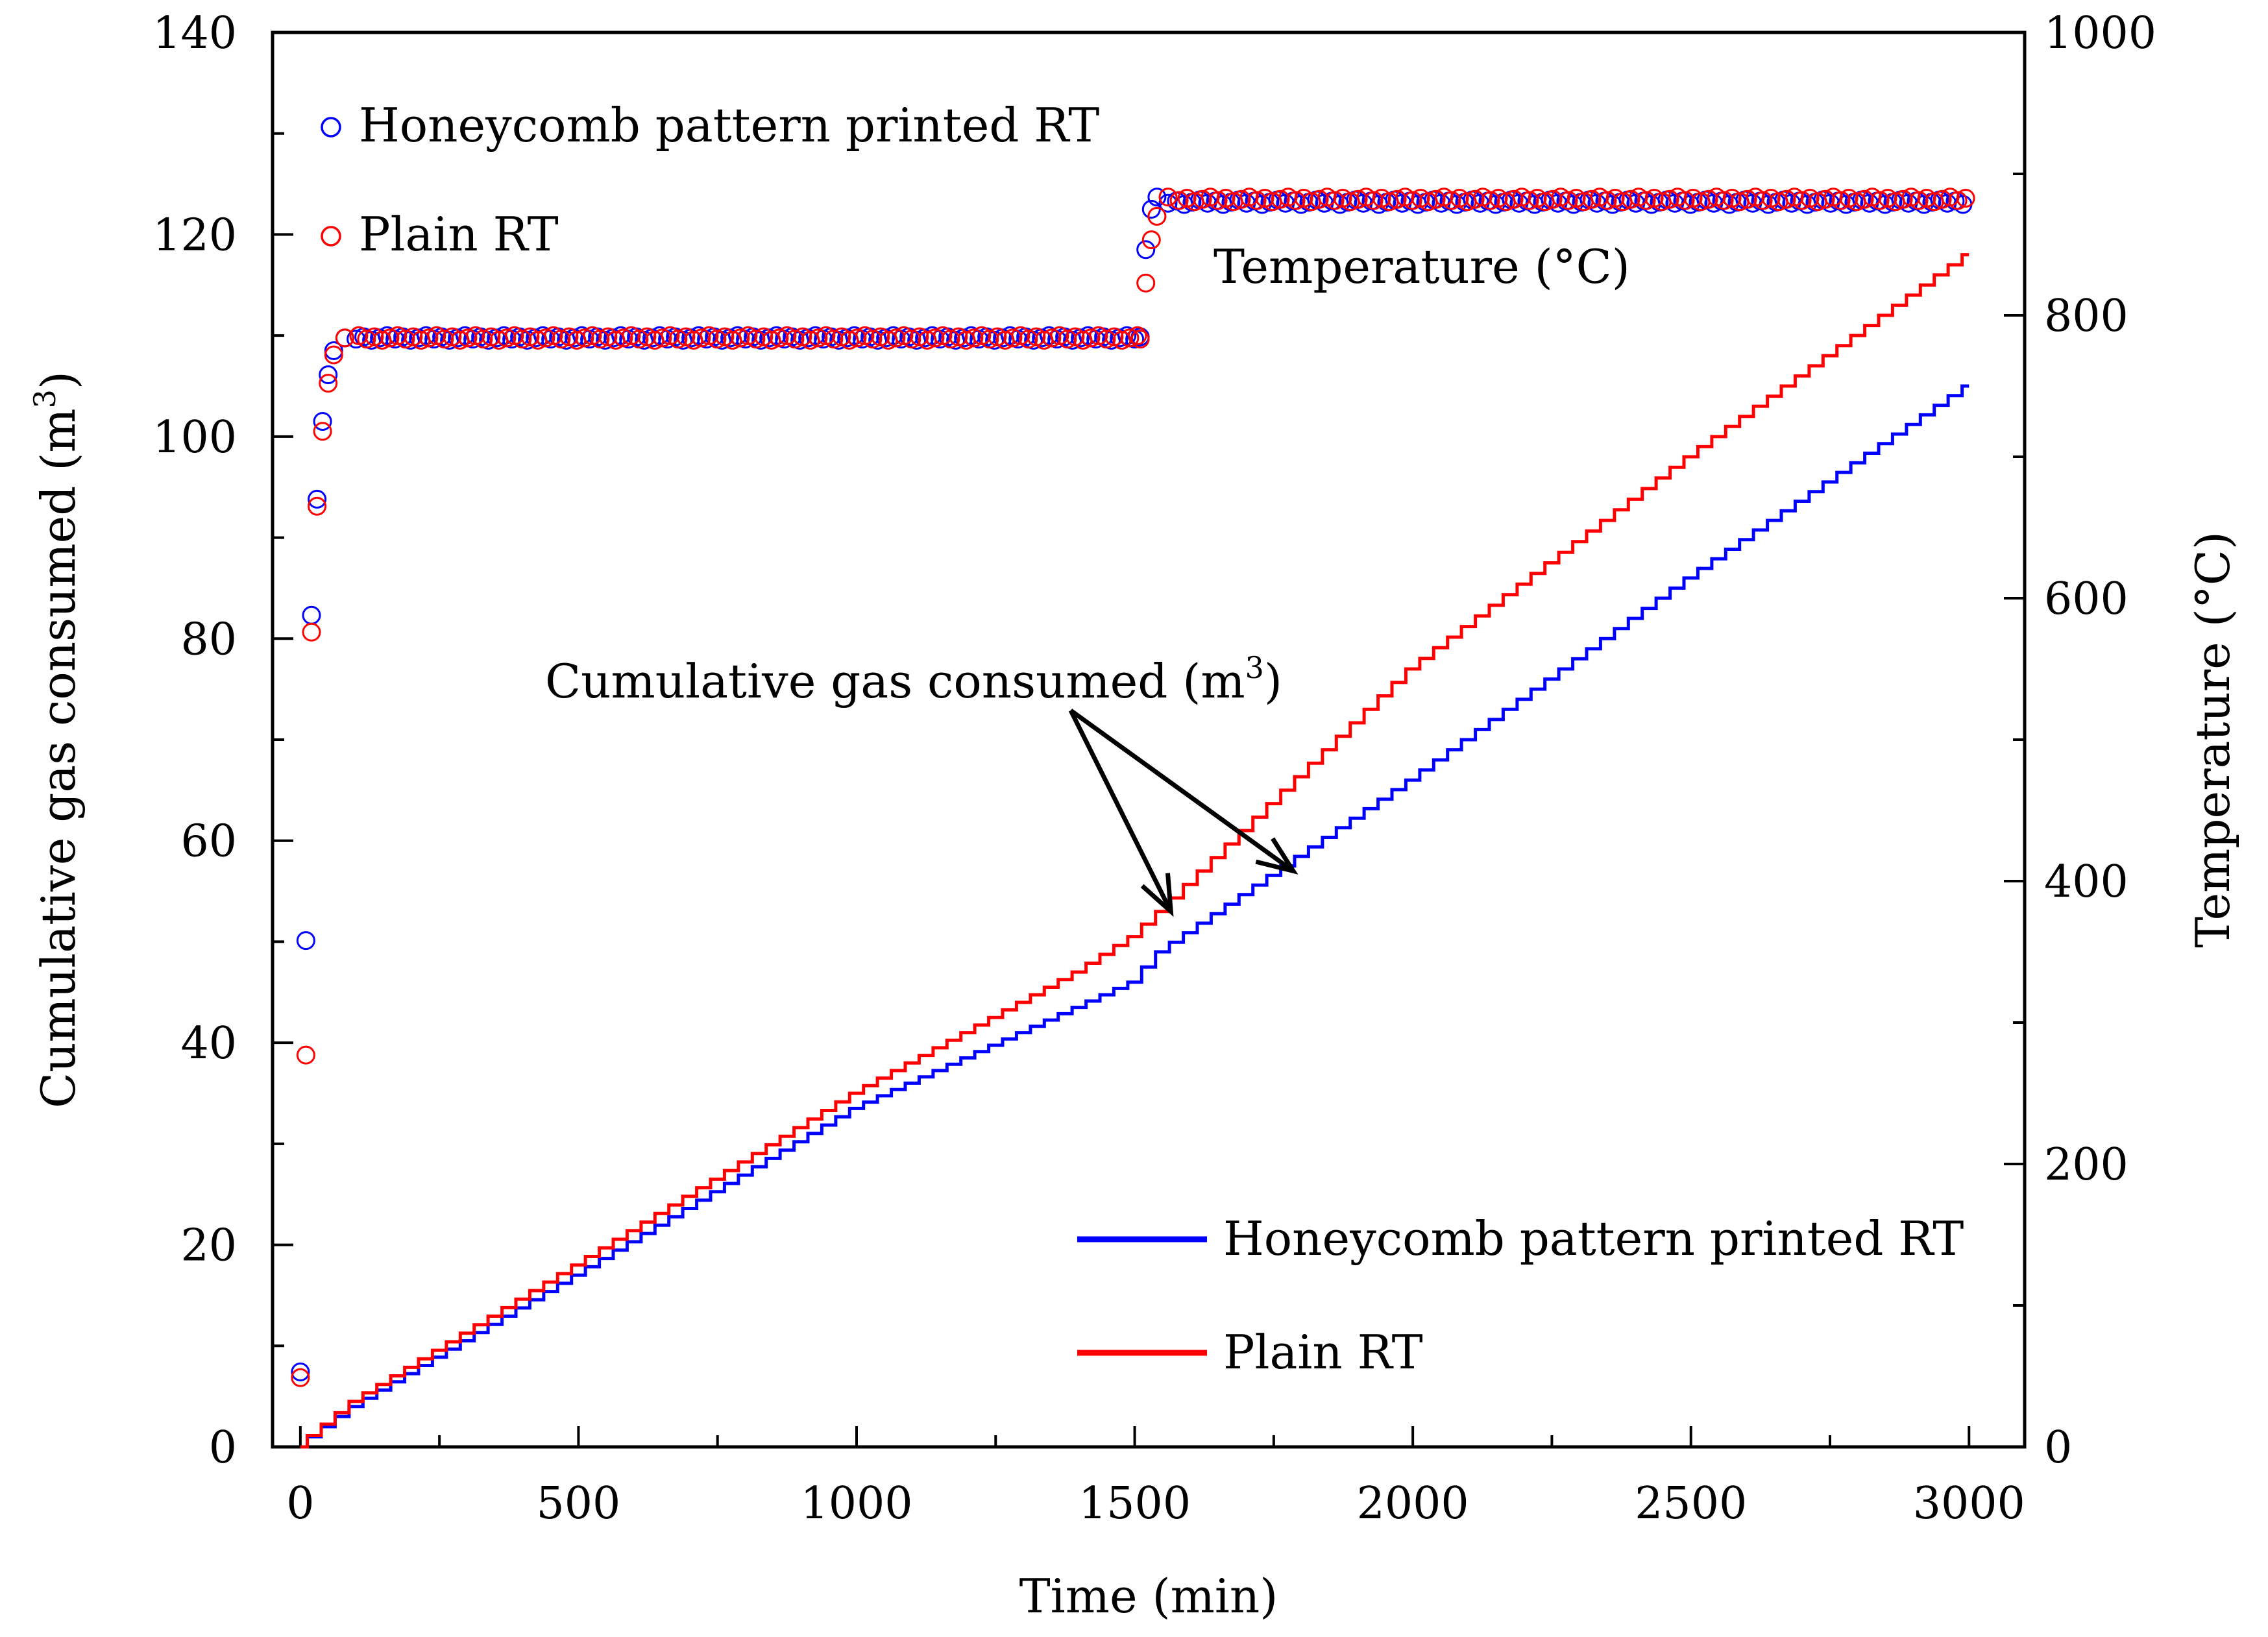 This screenshot has width=2268, height=1637. What do you see at coordinates (1254, 667) in the screenshot?
I see `gas-annotation-sup: 3` at bounding box center [1254, 667].